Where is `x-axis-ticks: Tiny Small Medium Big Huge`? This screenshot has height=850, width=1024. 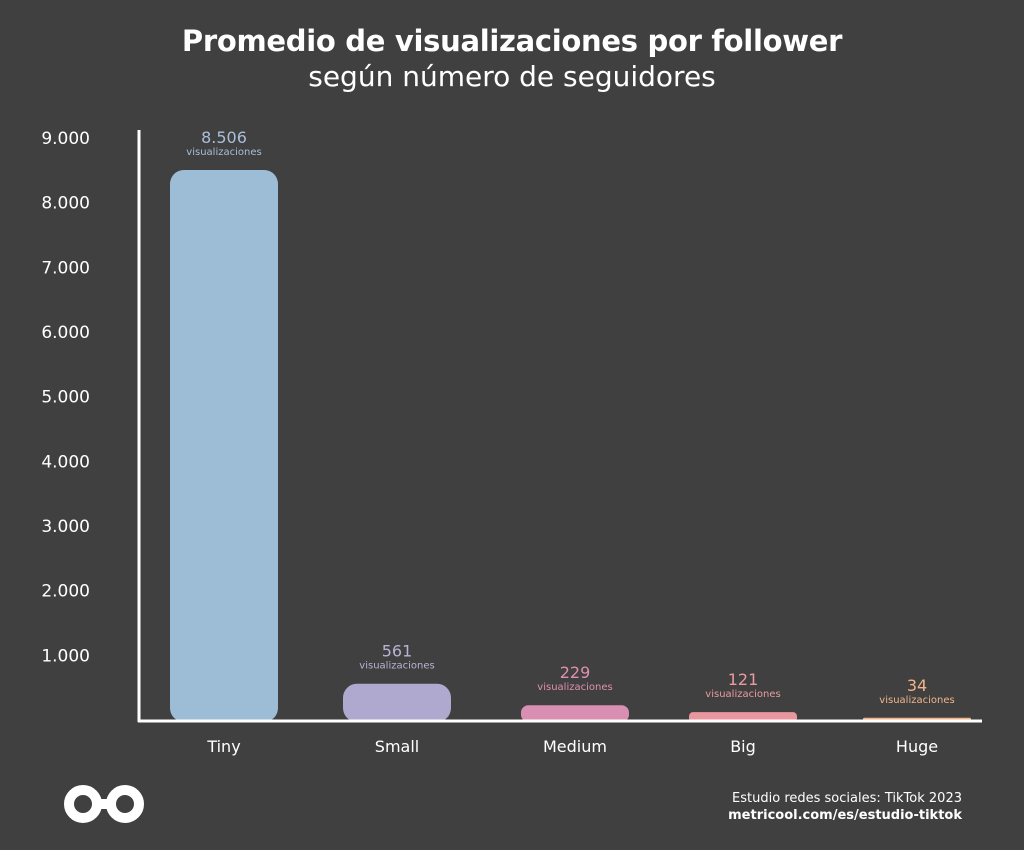 x-axis-ticks: Tiny Small Medium Big Huge is located at coordinates (572, 746).